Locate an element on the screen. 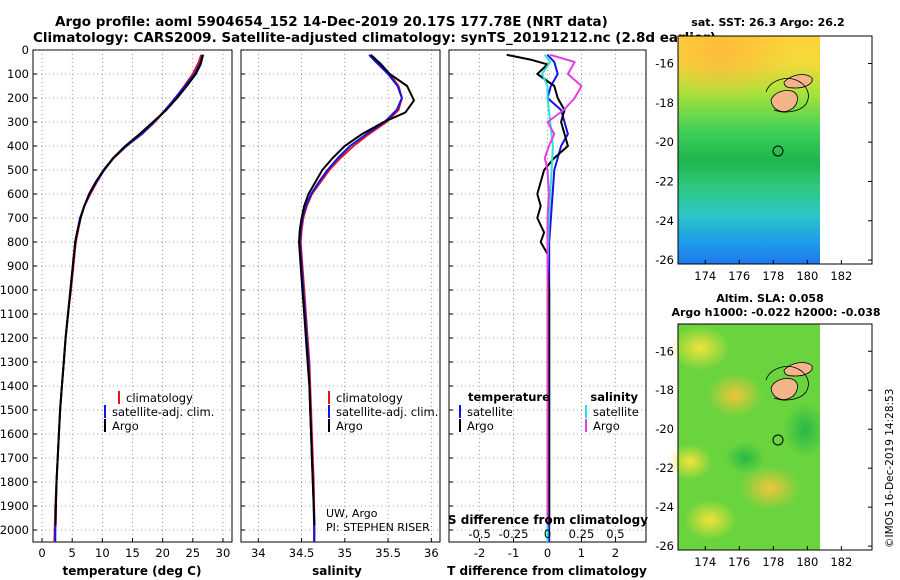  x-tick-label: 15 is located at coordinates (132, 553).